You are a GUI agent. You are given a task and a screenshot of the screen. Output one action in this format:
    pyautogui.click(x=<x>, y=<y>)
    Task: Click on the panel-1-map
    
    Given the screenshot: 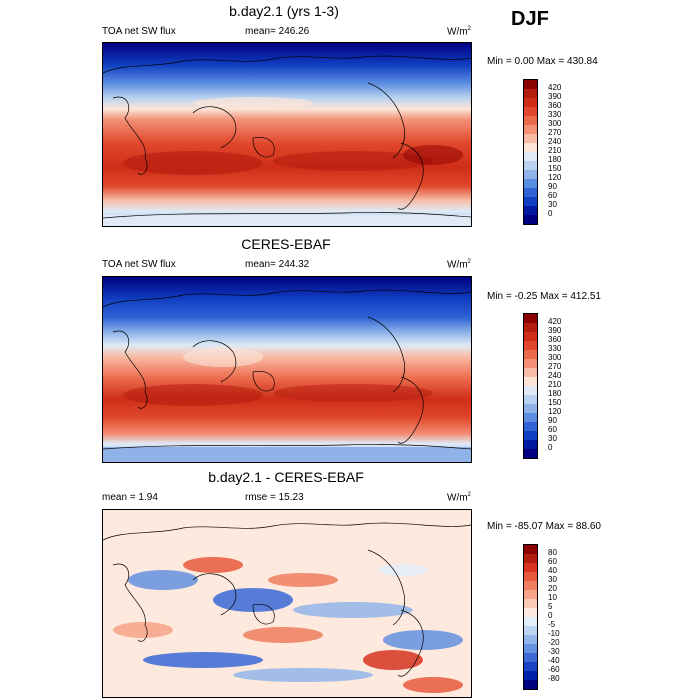 What is the action you would take?
    pyautogui.click(x=287, y=134)
    